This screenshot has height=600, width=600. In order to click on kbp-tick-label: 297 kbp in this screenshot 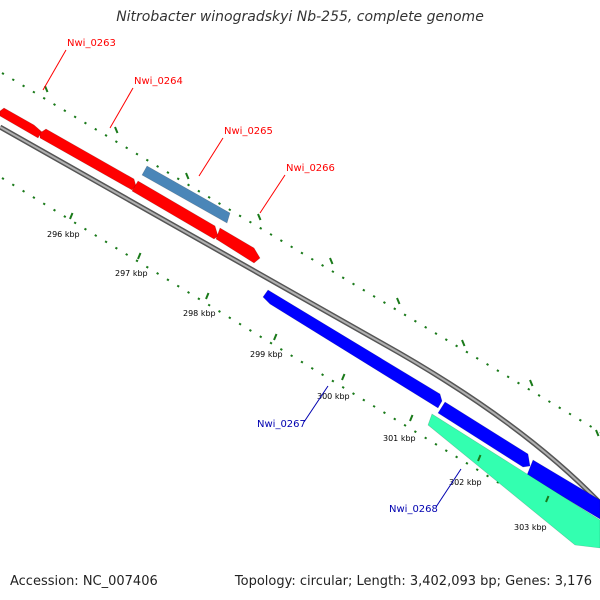, I will do `click(131, 273)`.